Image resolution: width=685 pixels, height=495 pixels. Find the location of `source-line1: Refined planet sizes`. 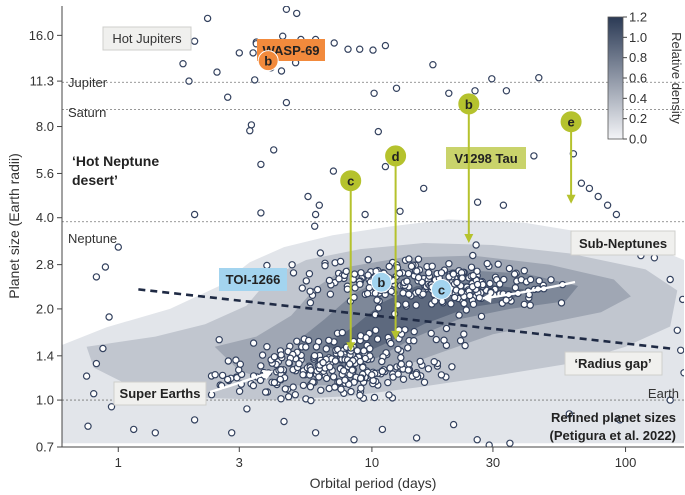

source-line1: Refined planet sizes is located at coordinates (613, 417).